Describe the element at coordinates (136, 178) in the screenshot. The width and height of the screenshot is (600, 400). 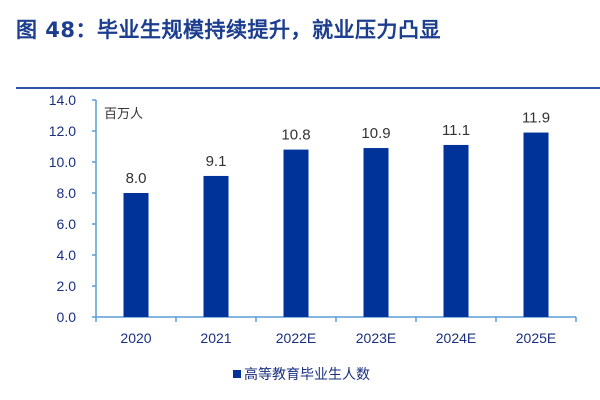
I see `data-label: 8.0` at that location.